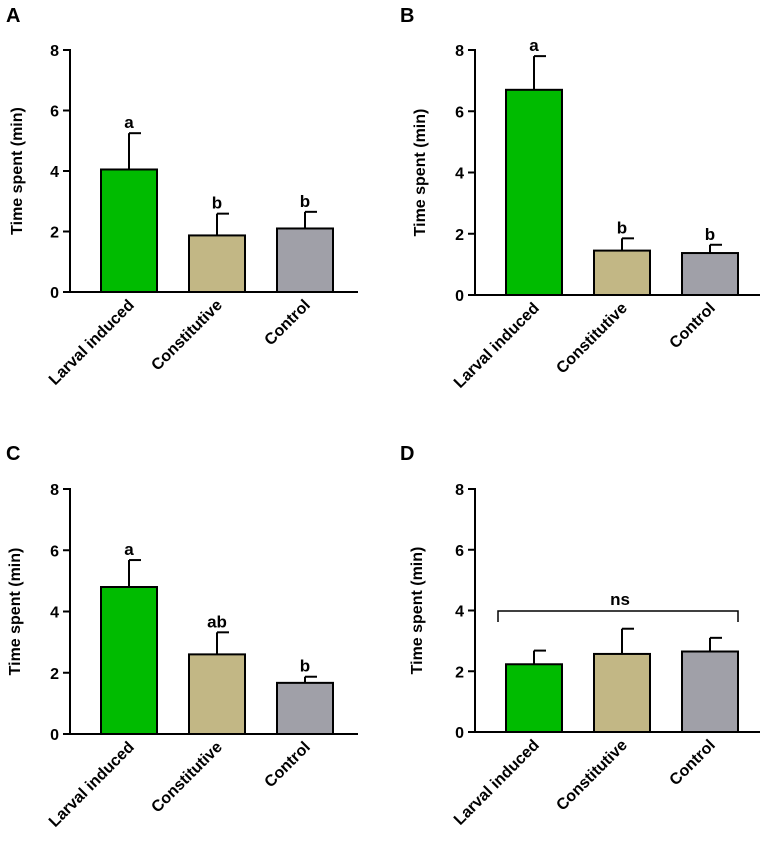 The image size is (762, 858). Describe the element at coordinates (407, 16) in the screenshot. I see `panel-label: B` at that location.